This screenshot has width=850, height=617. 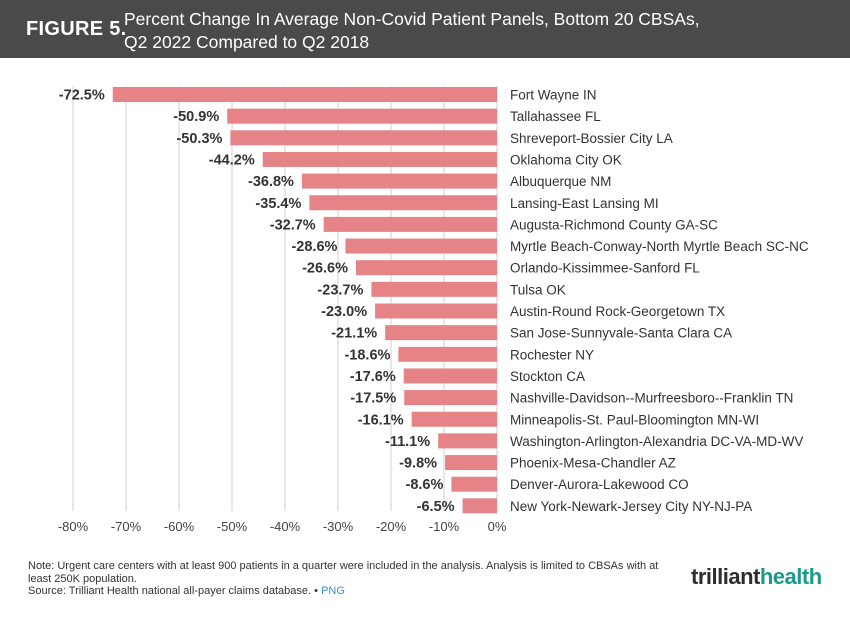 What do you see at coordinates (538, 289) in the screenshot?
I see `category-label: Tulsa OK` at bounding box center [538, 289].